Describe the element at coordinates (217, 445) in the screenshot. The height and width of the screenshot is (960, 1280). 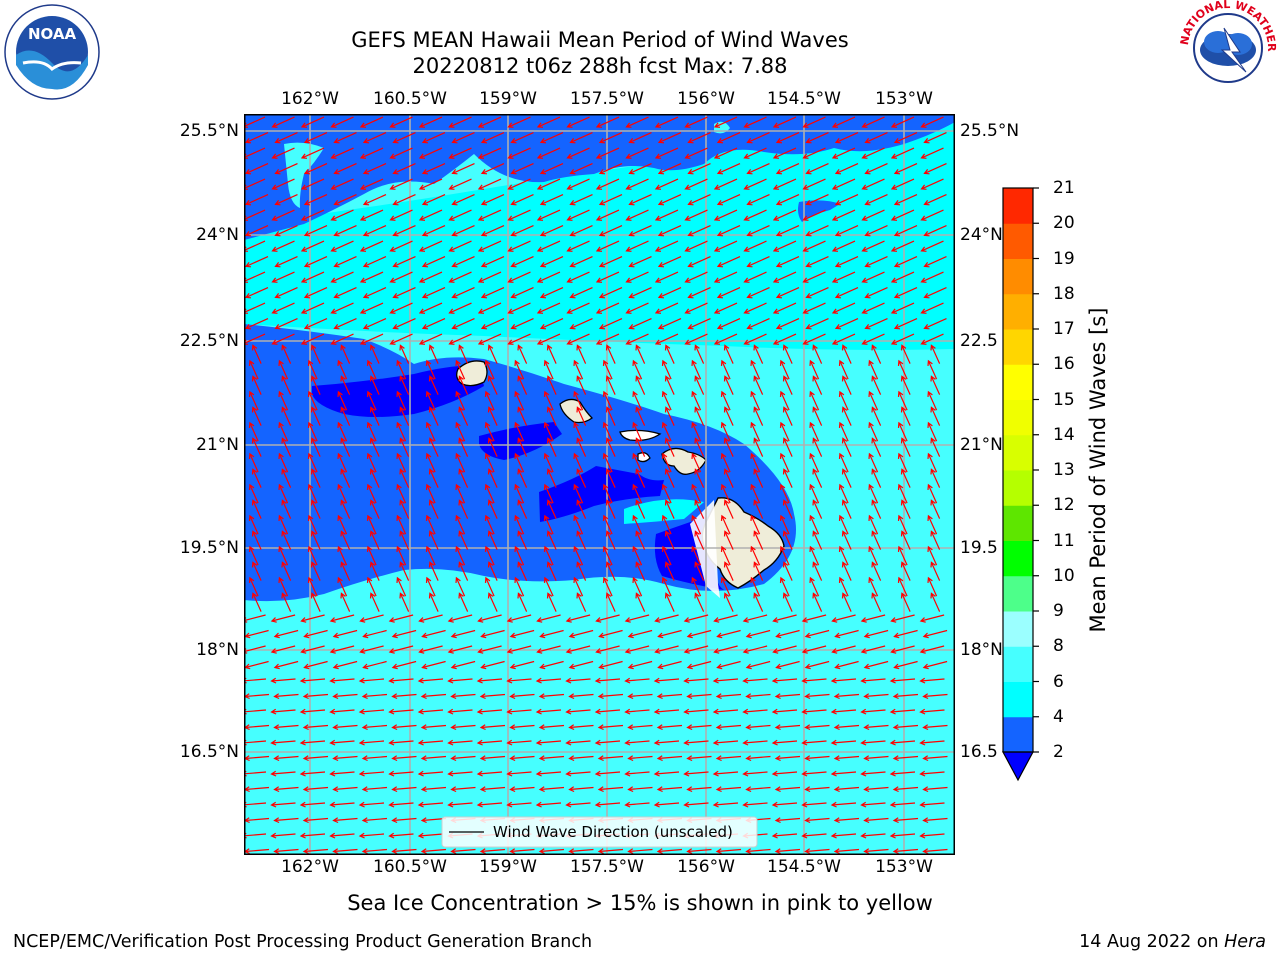
I see `lat-tick-left: 21°N` at that location.